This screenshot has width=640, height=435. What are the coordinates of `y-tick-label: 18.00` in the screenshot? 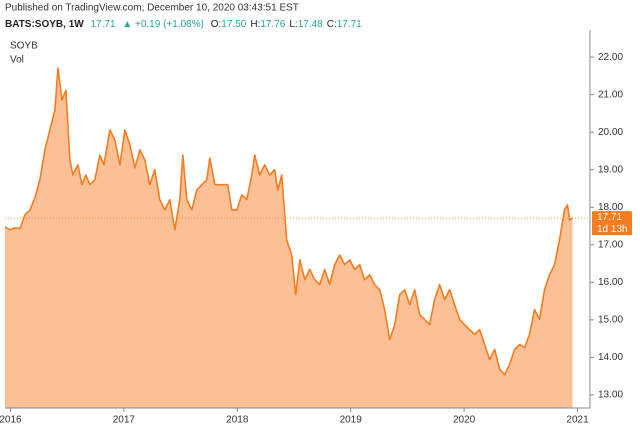 It's located at (610, 207).